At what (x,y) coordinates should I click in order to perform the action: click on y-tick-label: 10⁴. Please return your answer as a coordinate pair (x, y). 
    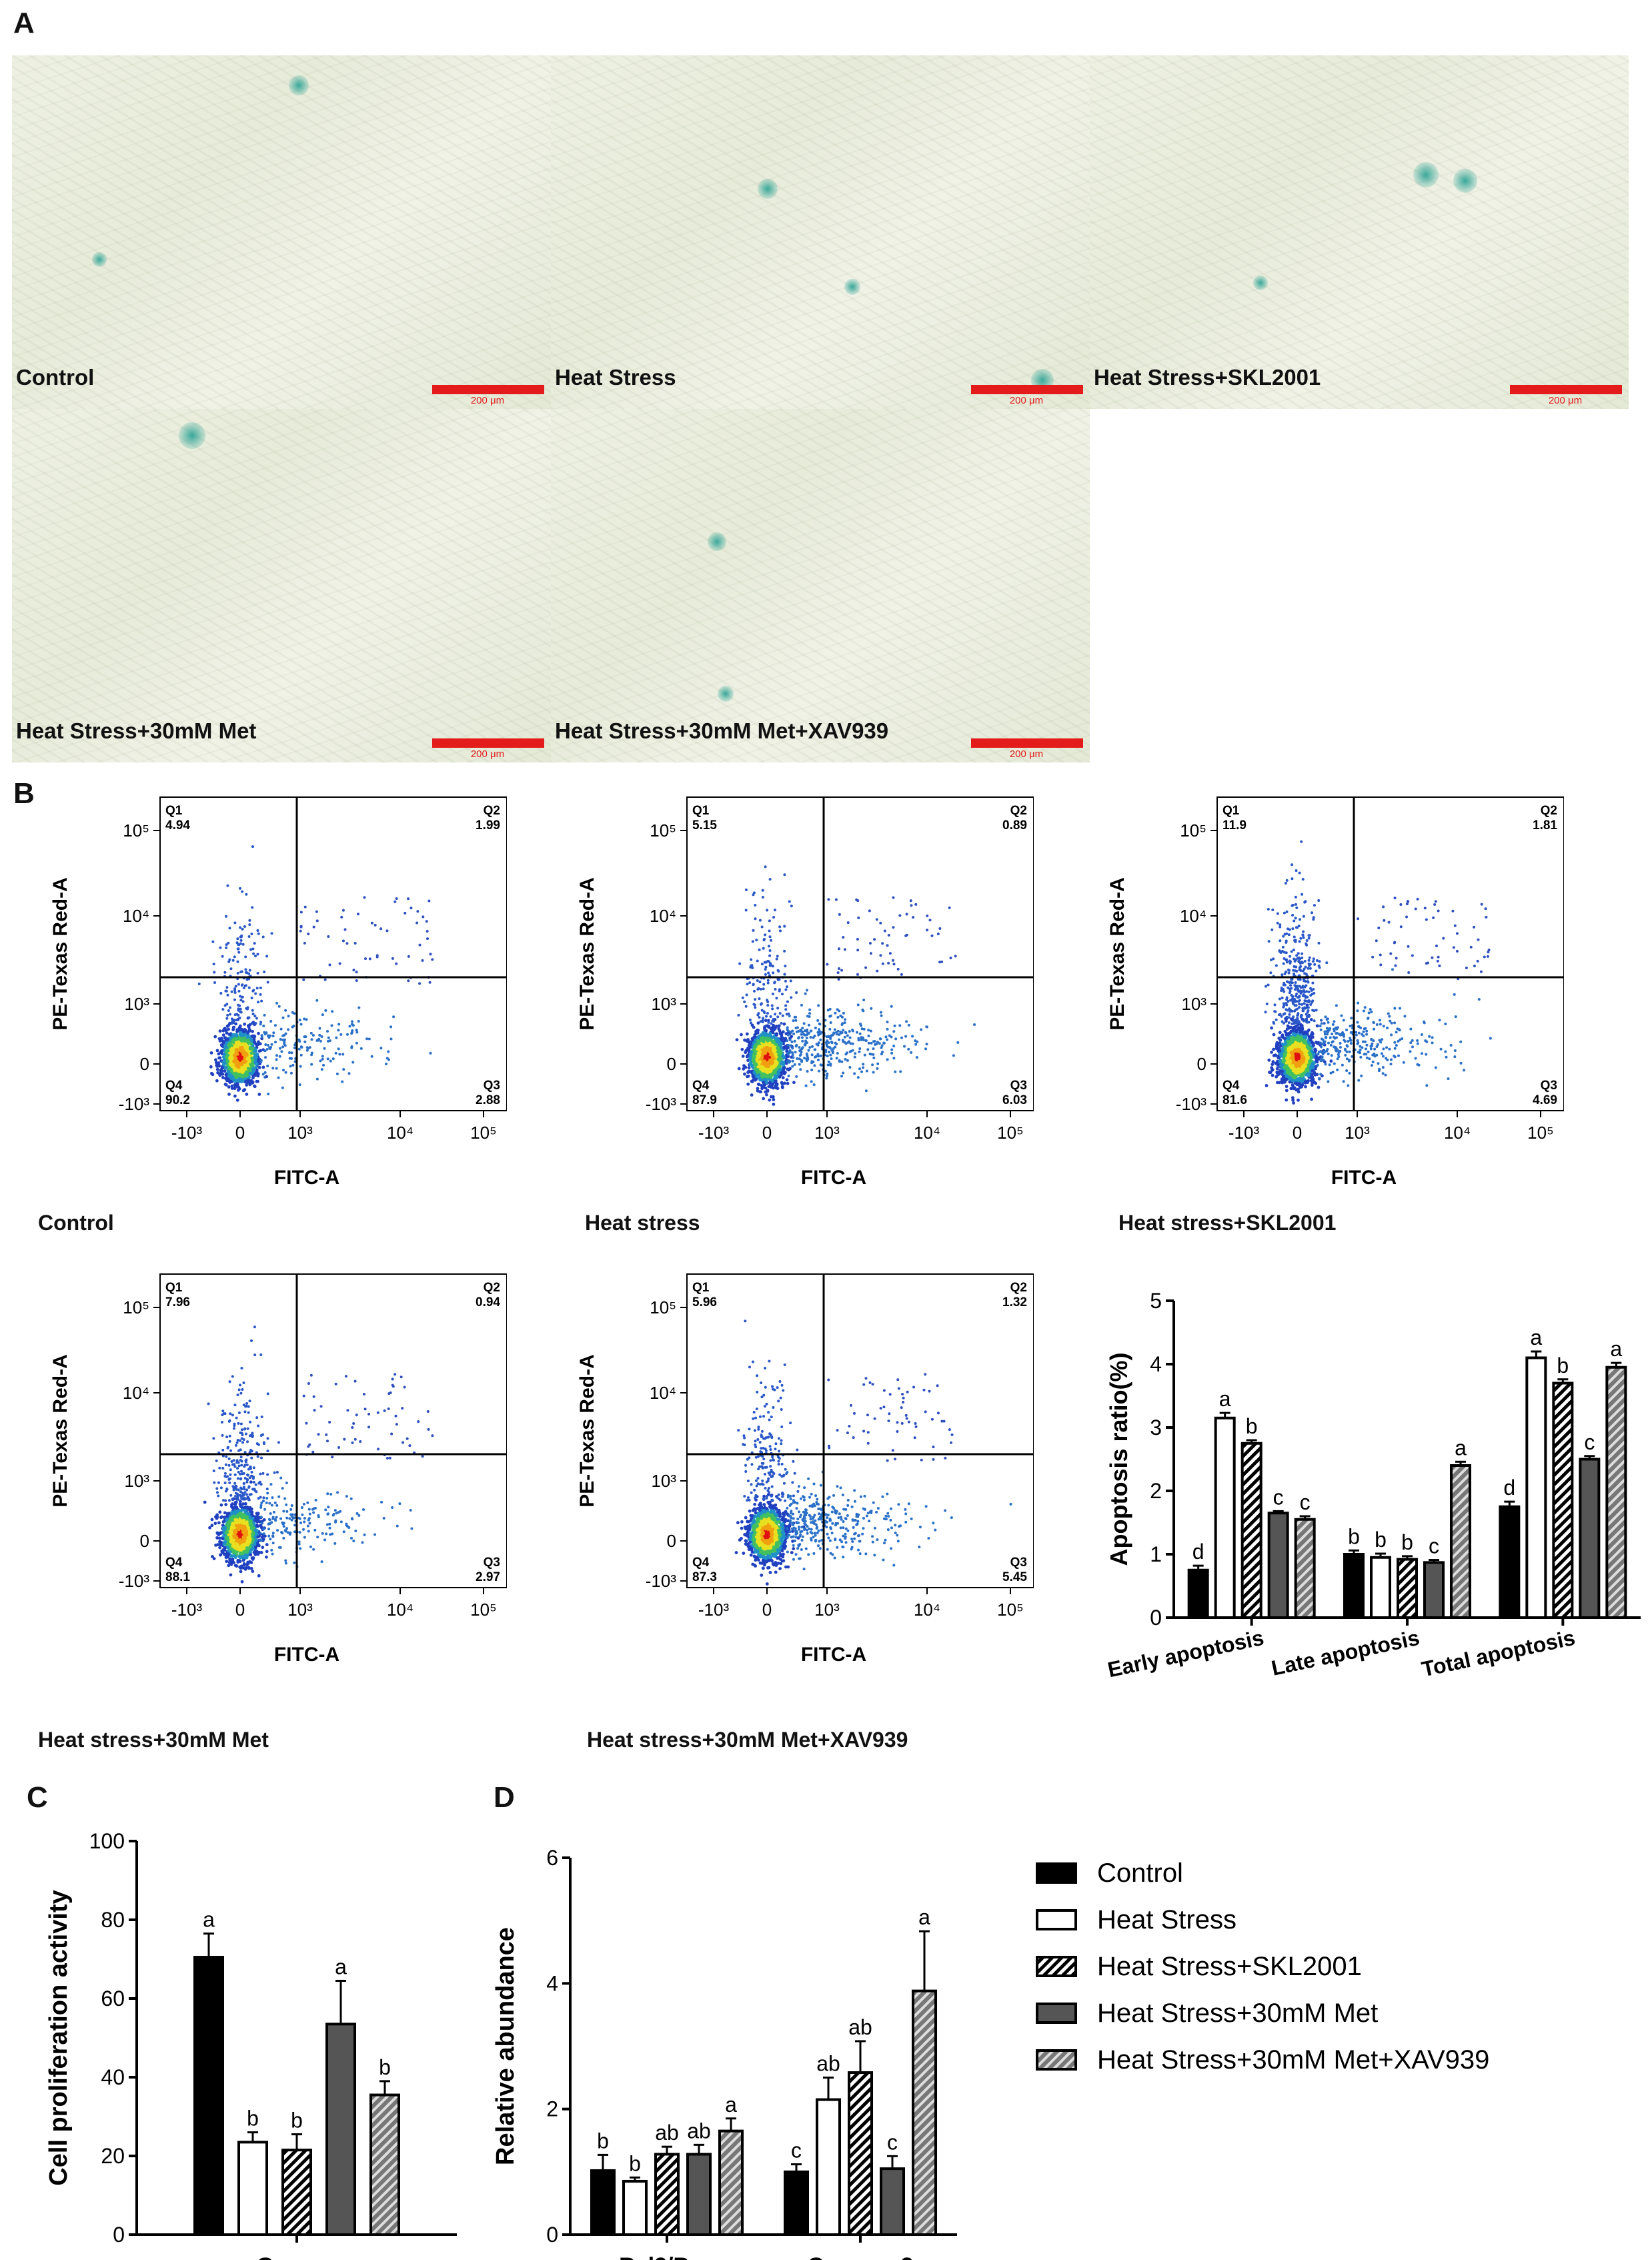
    Looking at the image, I should click on (136, 916).